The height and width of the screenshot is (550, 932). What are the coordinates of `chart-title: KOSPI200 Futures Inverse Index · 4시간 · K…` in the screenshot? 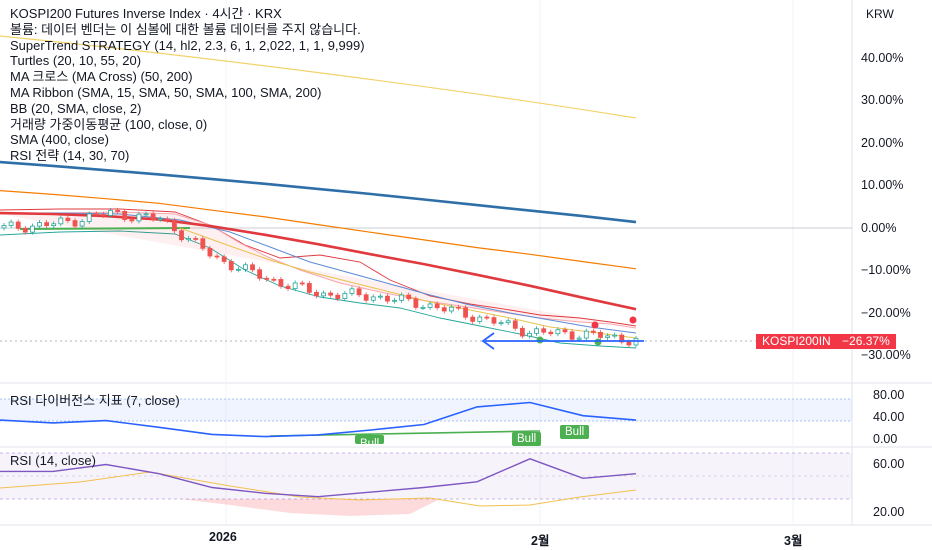 It's located at (146, 13).